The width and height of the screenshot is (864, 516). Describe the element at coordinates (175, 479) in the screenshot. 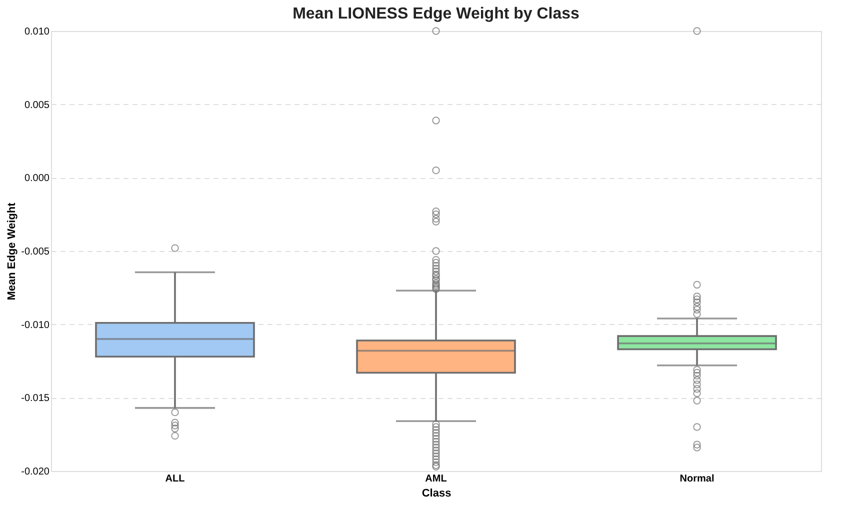

I see `x-tick-label: ALL` at that location.